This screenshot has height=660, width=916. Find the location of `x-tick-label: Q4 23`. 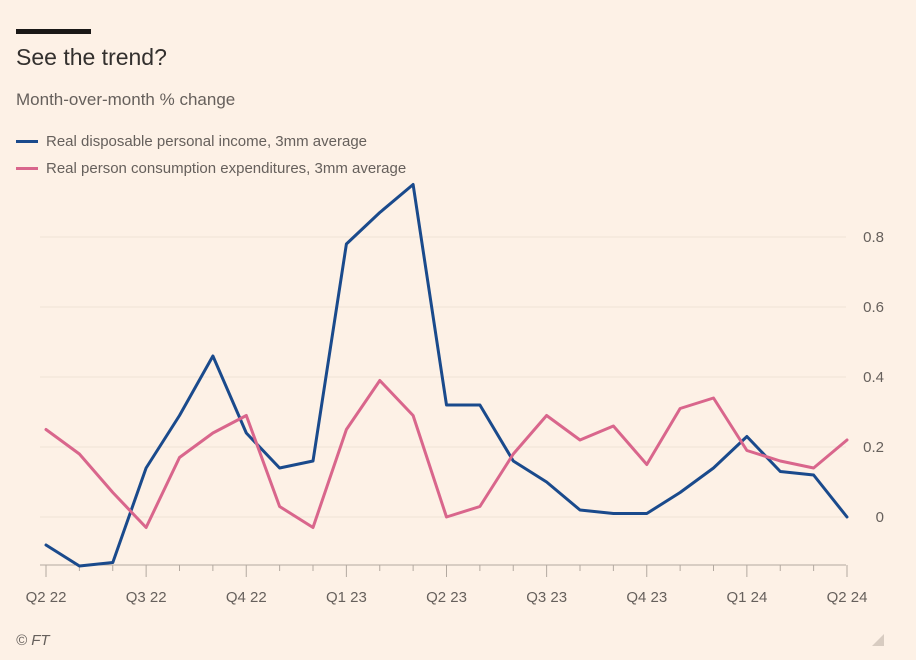

x-tick-label: Q4 23 is located at coordinates (646, 597).